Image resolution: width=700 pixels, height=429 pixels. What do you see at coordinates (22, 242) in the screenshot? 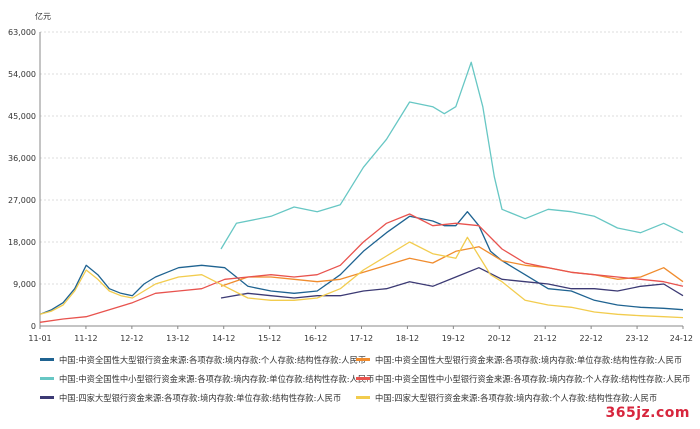
I see `y-tick-label: 18,000` at bounding box center [22, 242].